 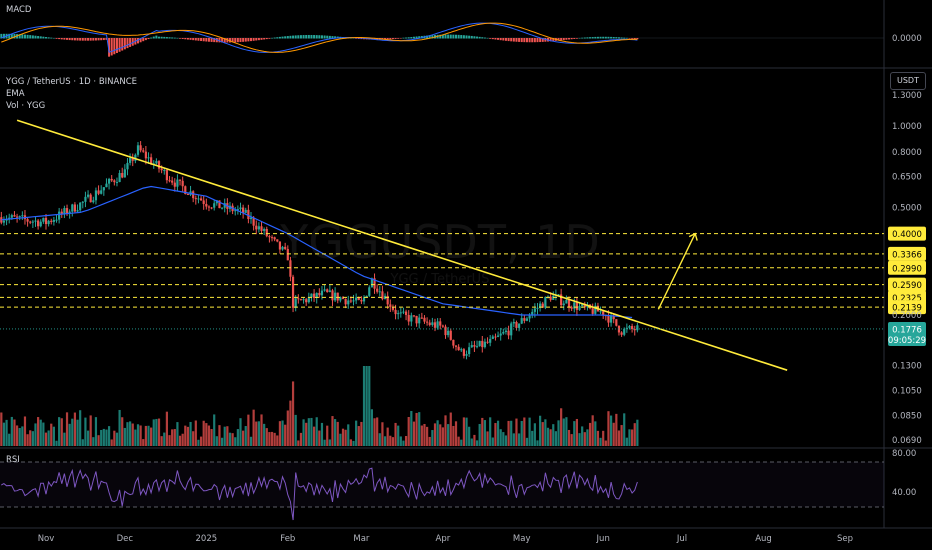 I want to click on ema-label: EMA, so click(x=15, y=94).